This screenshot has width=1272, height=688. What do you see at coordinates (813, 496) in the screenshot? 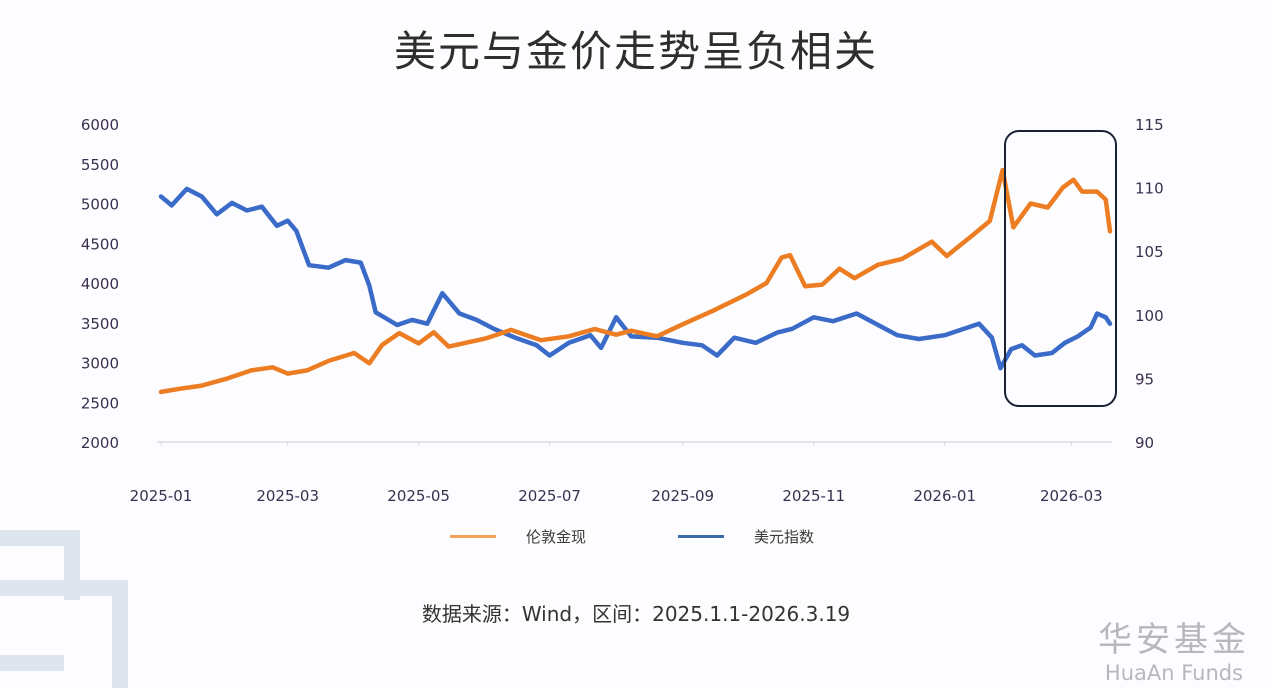
I see `x-tick-label: 2025-11` at bounding box center [813, 496].